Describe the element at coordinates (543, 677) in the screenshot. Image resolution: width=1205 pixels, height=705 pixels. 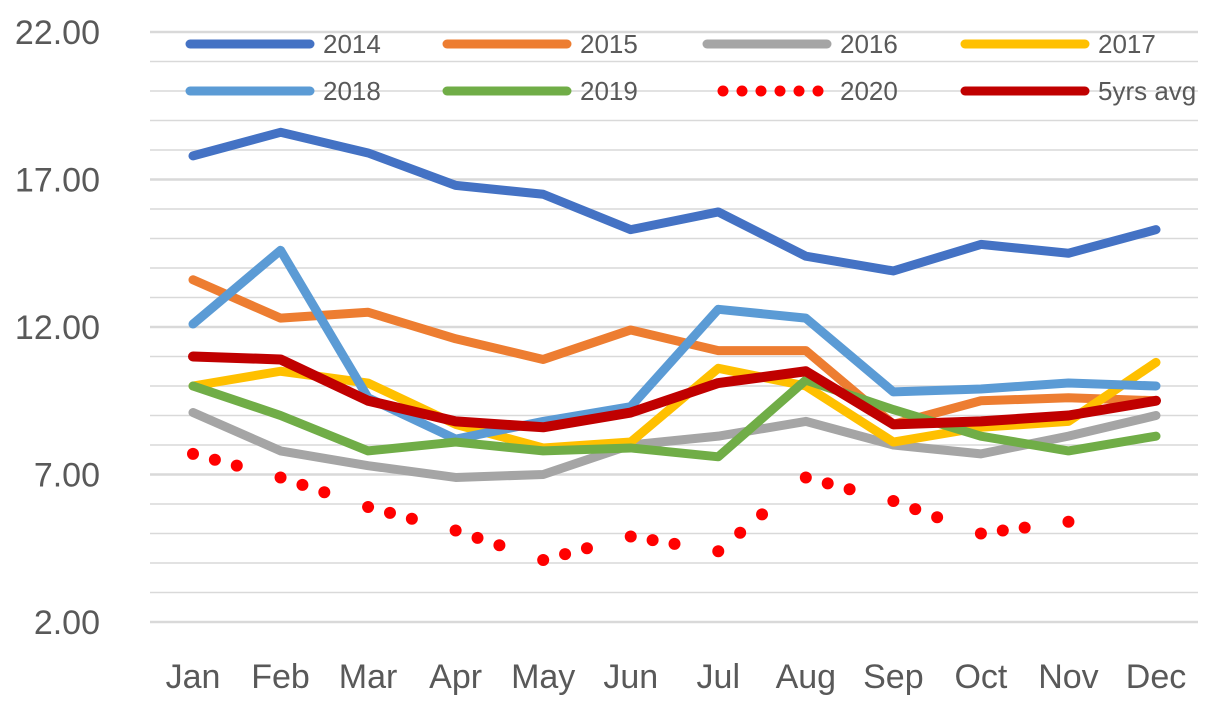
I see `x-tick-label: May` at that location.